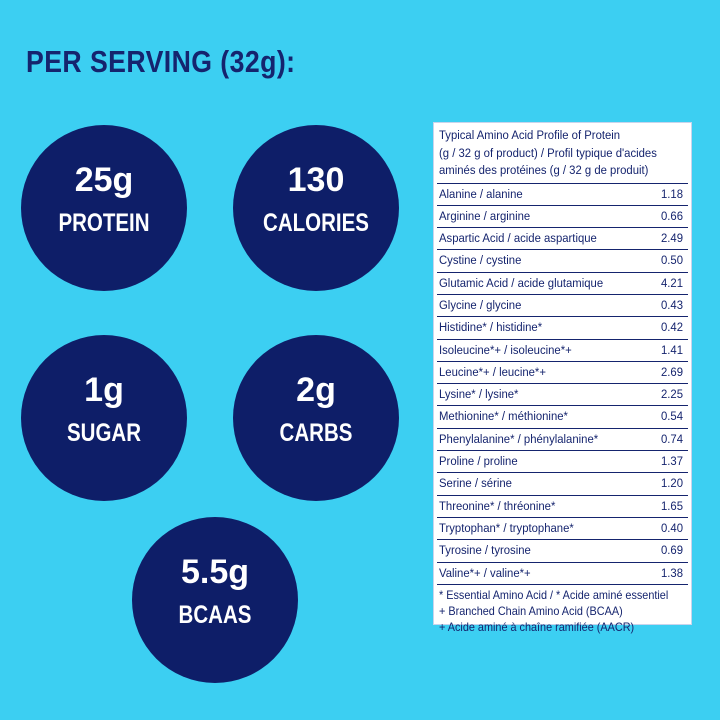 This screenshot has height=720, width=720. I want to click on table-row: Isoleucine*+ / isoleucine*+ 1.41, so click(562, 351).